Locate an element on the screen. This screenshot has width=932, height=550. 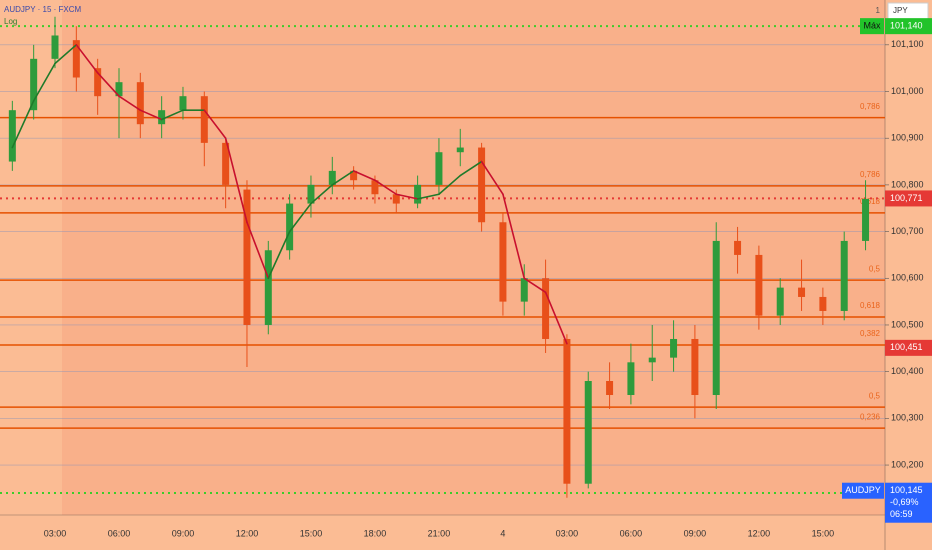
level-label: 0,618 is located at coordinates (870, 305).